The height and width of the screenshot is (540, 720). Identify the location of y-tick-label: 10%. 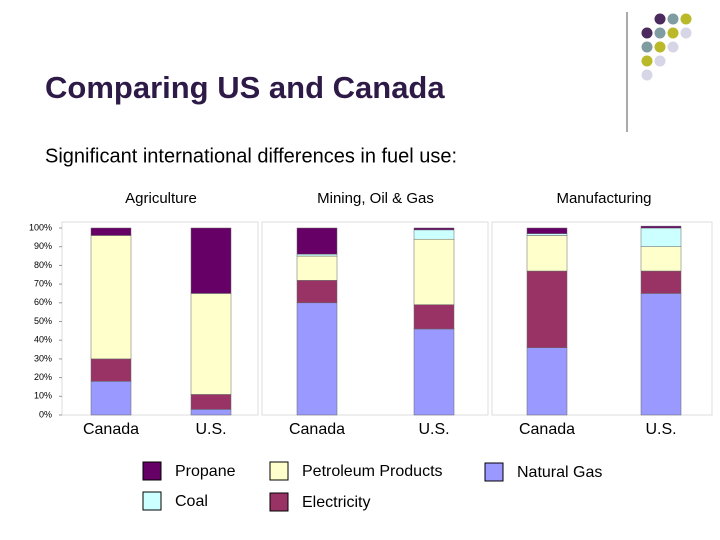
(43, 396).